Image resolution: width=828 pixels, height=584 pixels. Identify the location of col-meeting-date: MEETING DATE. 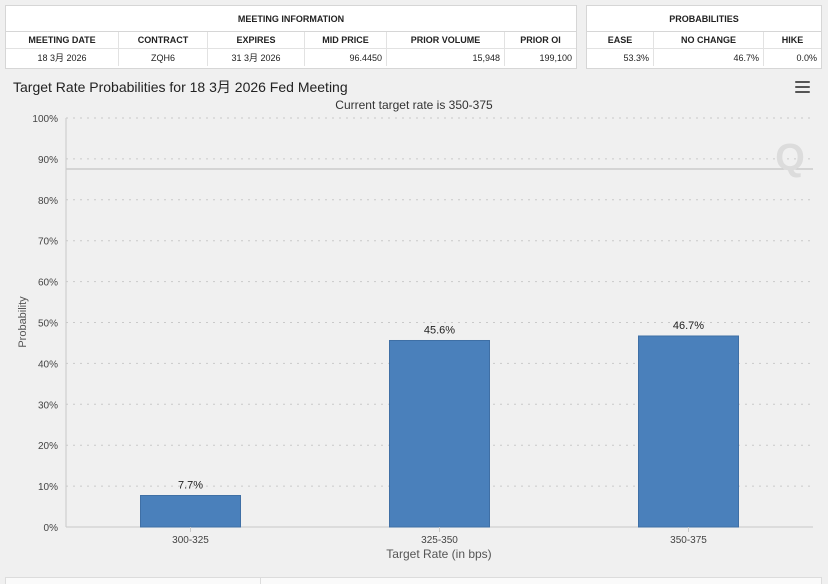
(62, 40).